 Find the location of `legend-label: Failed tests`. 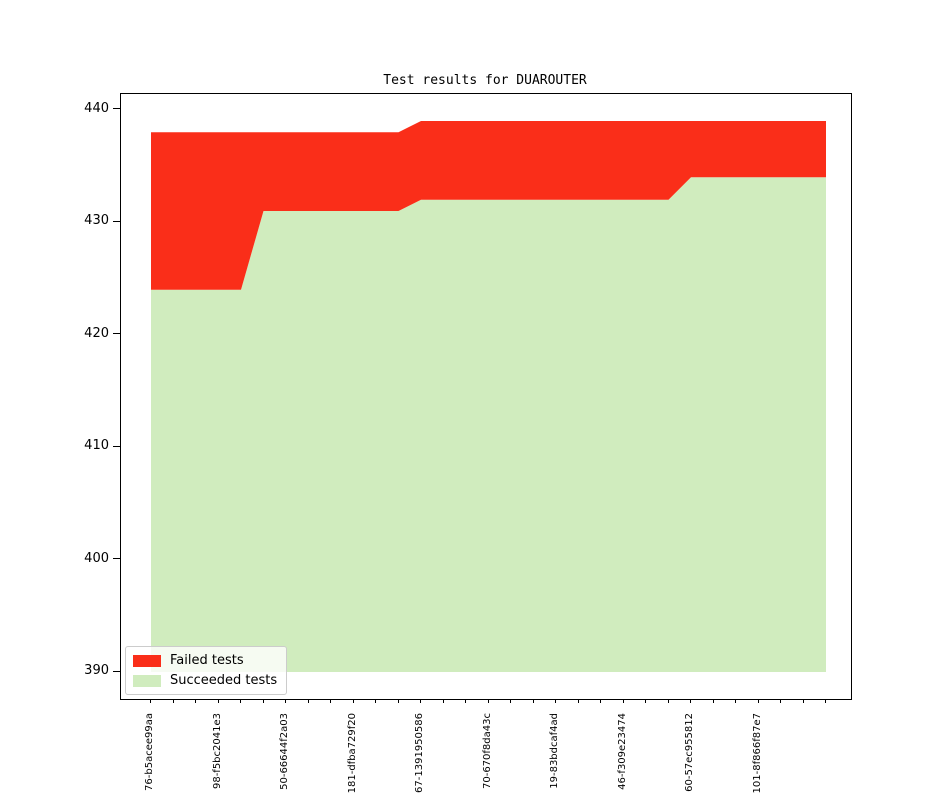

legend-label: Failed tests is located at coordinates (207, 660).